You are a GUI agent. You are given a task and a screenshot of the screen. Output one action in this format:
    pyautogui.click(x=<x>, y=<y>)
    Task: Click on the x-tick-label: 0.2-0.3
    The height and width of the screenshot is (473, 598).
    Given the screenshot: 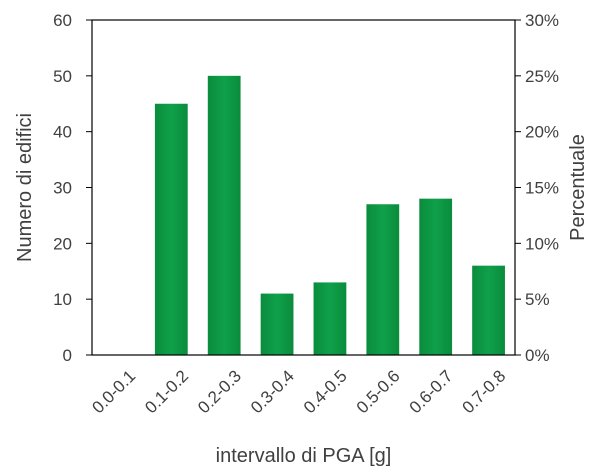 What is the action you would take?
    pyautogui.click(x=219, y=391)
    